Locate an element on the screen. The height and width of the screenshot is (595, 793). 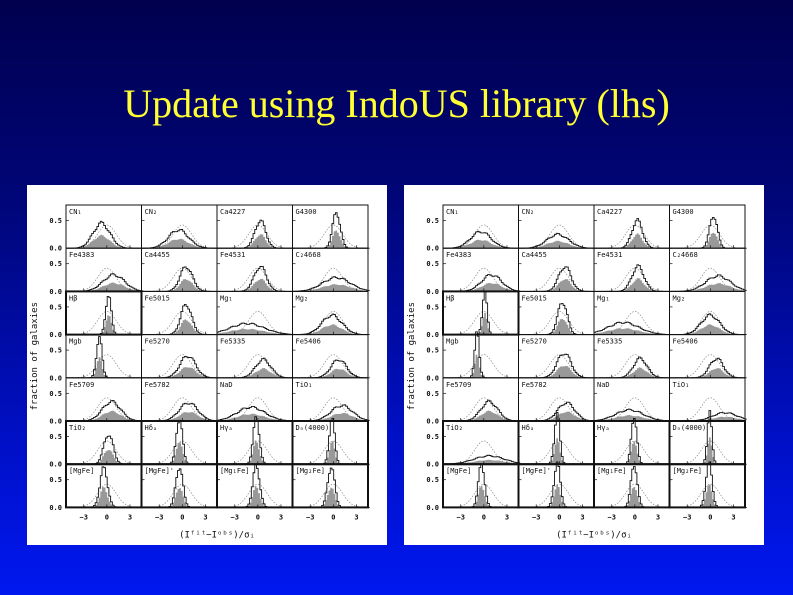
panel-label: NaD is located at coordinates (603, 385).